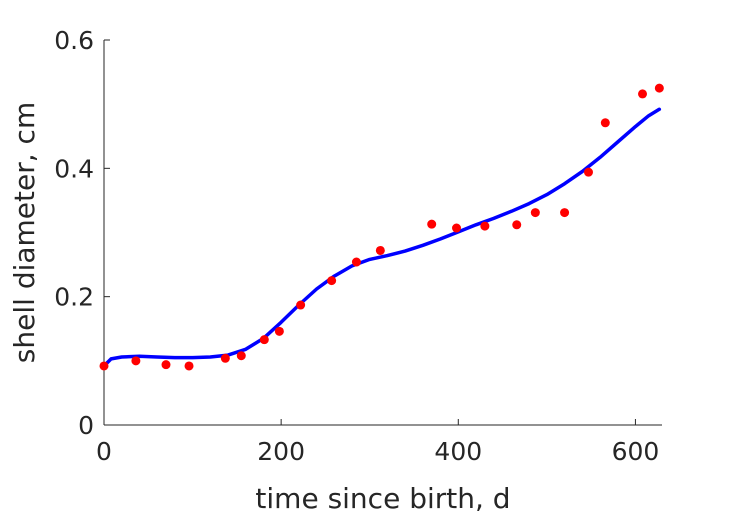 The height and width of the screenshot is (521, 729). Describe the element at coordinates (382, 498) in the screenshot. I see `x-axis-title: time since birth, d` at that location.